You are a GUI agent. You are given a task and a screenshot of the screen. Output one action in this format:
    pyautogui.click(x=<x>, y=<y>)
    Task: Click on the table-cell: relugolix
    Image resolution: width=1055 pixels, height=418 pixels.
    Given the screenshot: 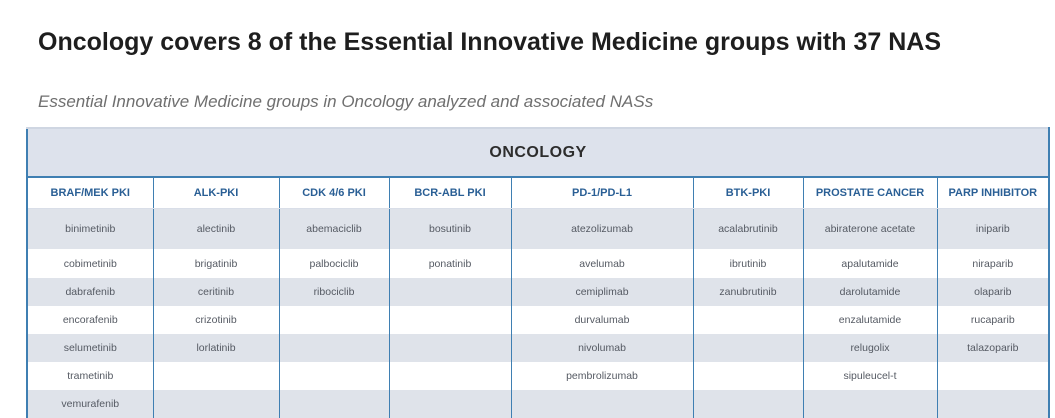 What is the action you would take?
    pyautogui.click(x=870, y=348)
    